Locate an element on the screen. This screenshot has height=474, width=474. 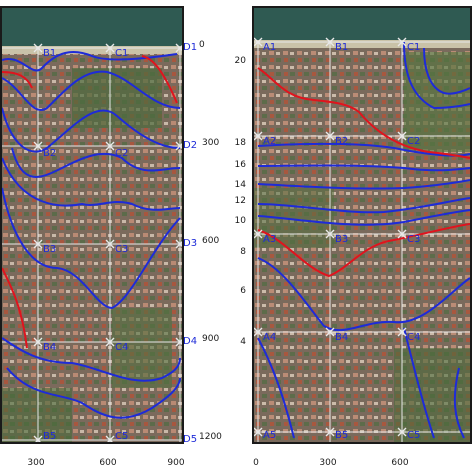
point-label: C3 is located at coordinates (121, 249).